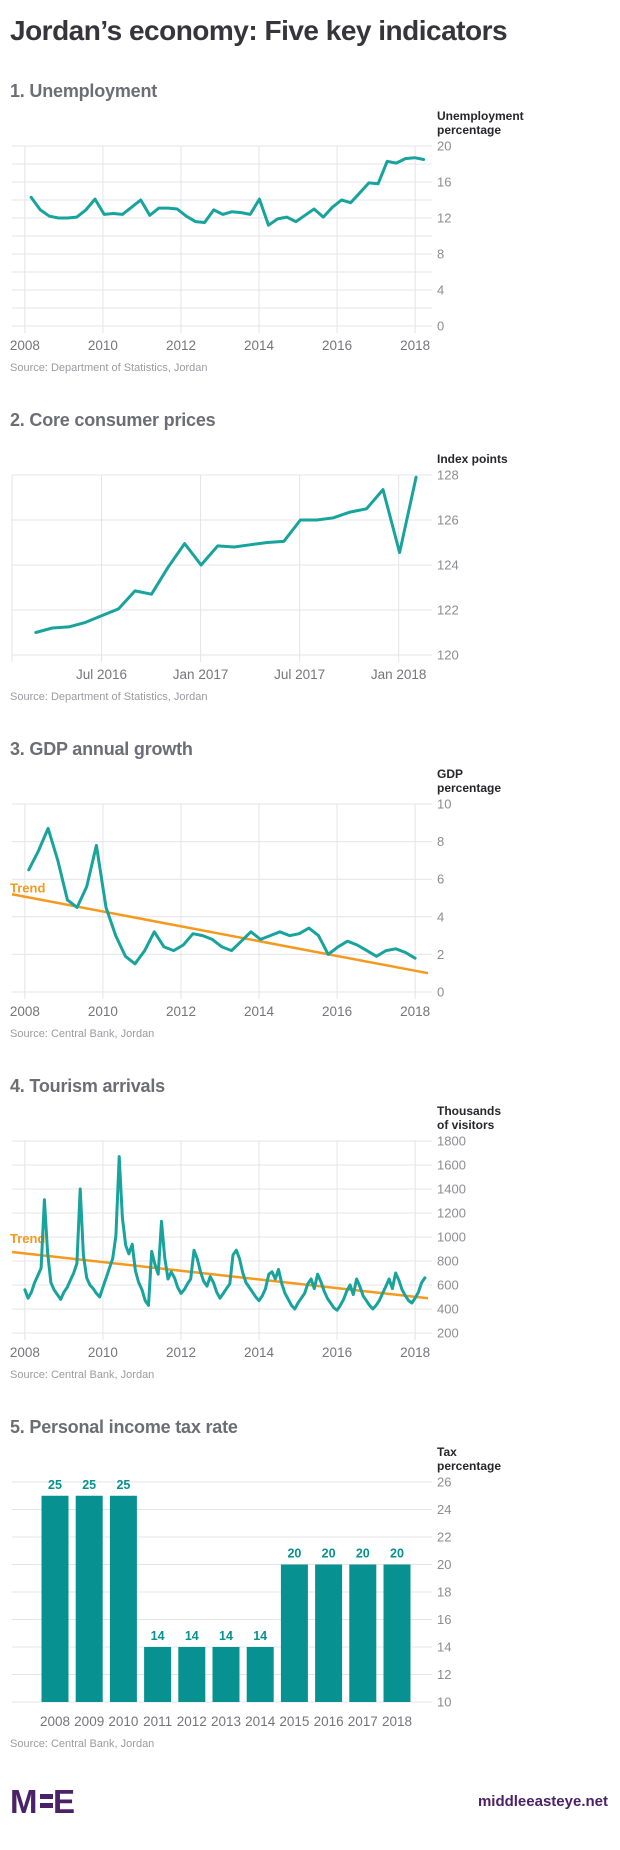 The width and height of the screenshot is (620, 1850). What do you see at coordinates (448, 519) in the screenshot?
I see `y-tick-label: 126` at bounding box center [448, 519].